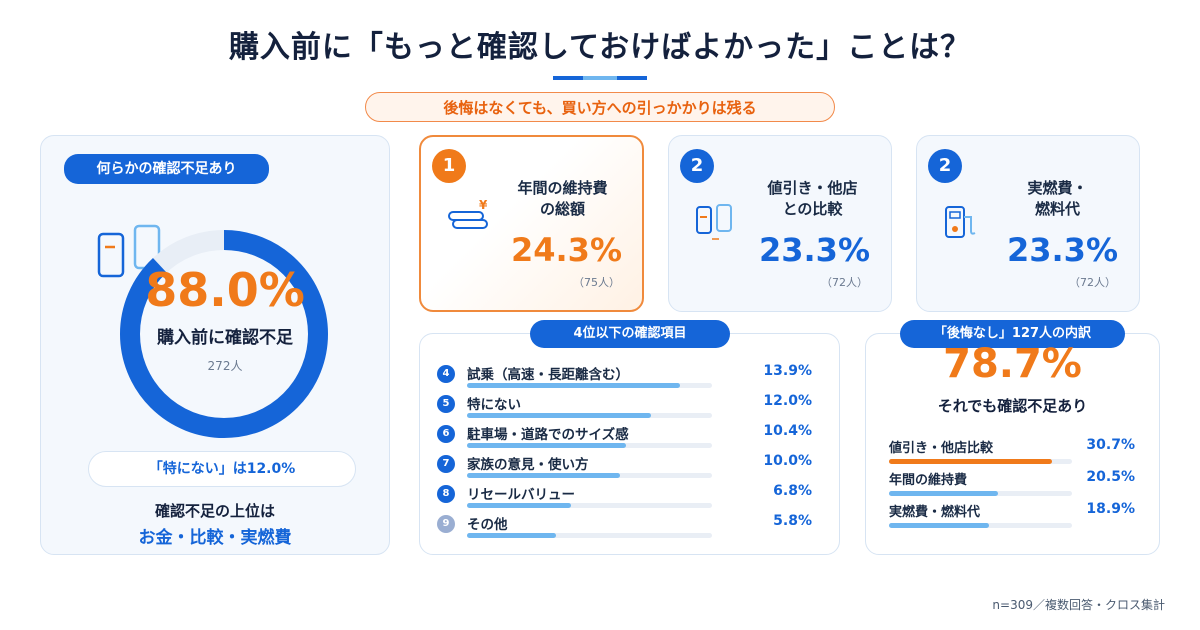  Describe the element at coordinates (844, 282) in the screenshot. I see `rank-card-2-count: （72人）` at that location.